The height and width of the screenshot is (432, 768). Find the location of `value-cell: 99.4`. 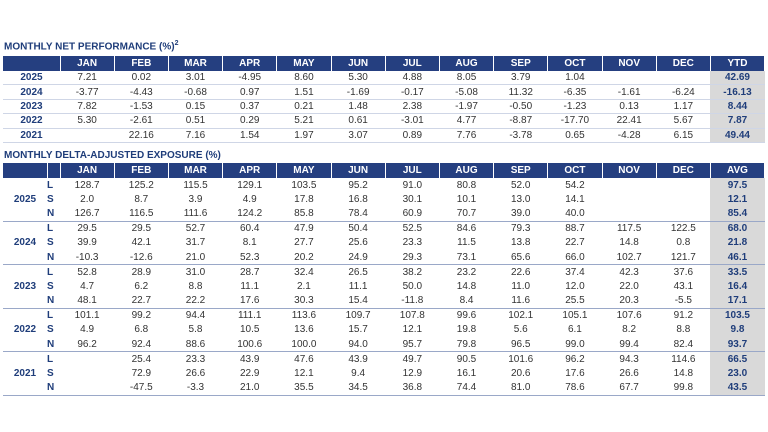

value-cell: 99.4 is located at coordinates (629, 345).